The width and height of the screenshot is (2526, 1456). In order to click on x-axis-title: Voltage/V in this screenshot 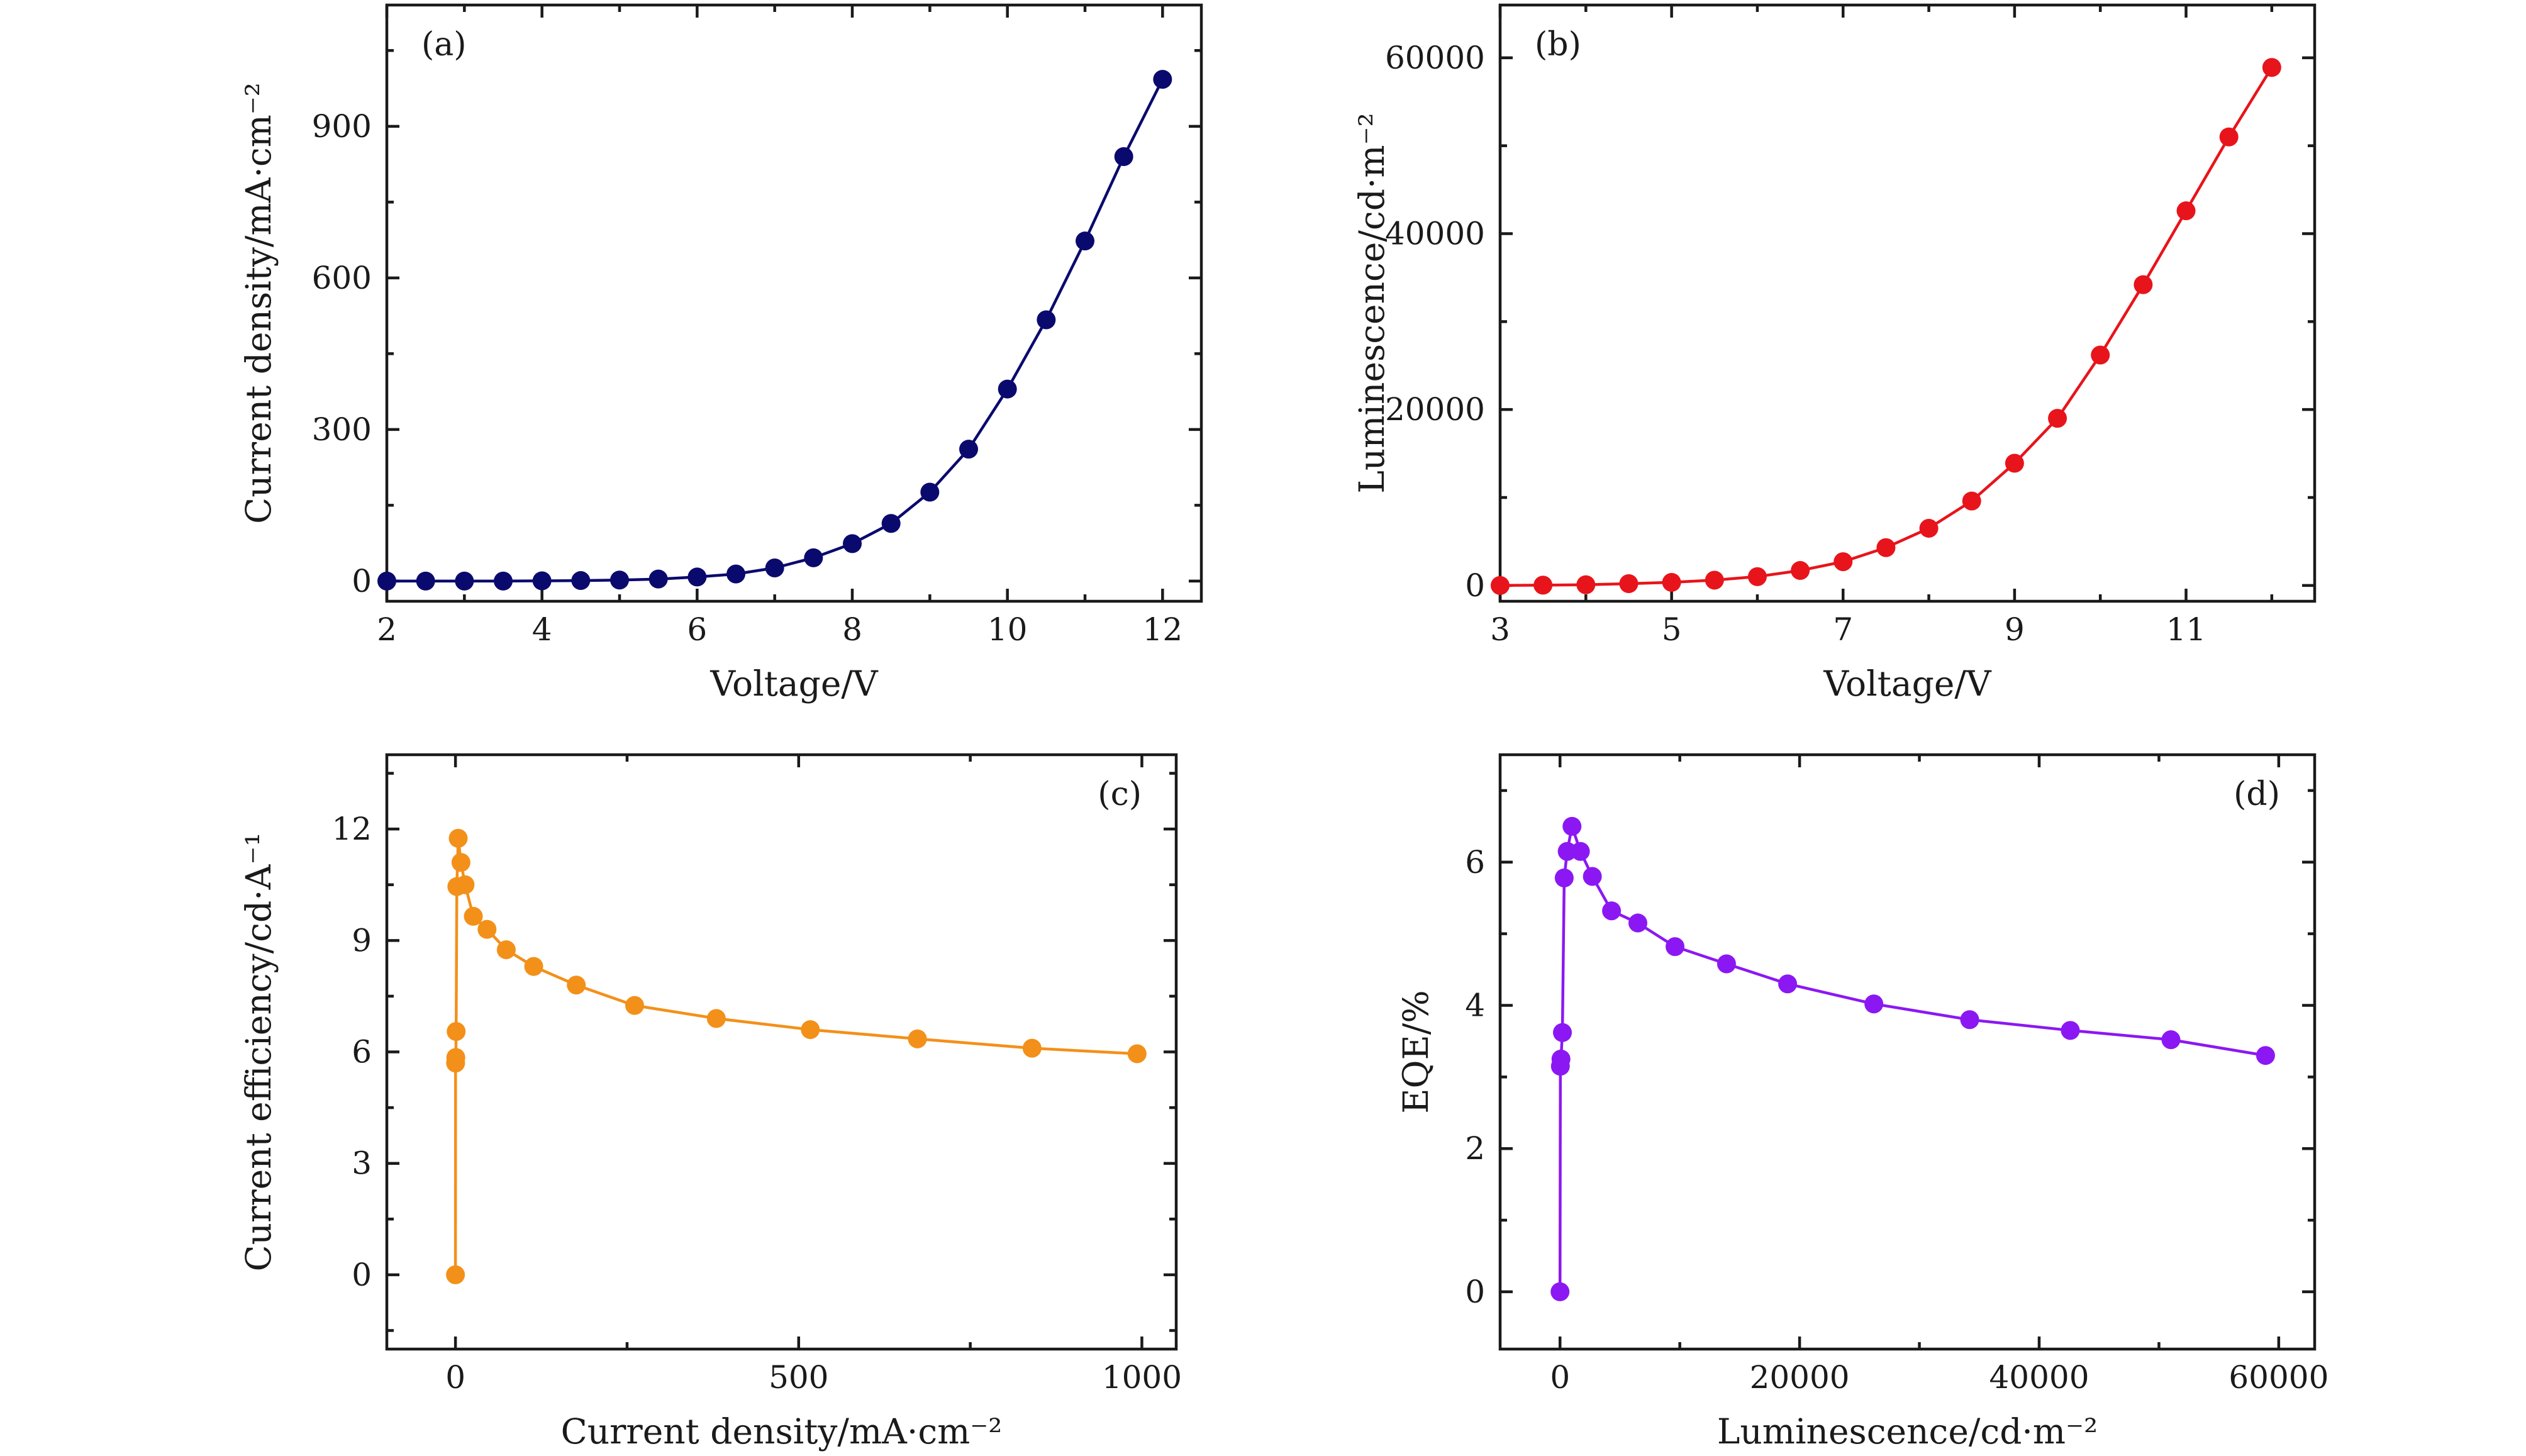, I will do `click(794, 684)`.